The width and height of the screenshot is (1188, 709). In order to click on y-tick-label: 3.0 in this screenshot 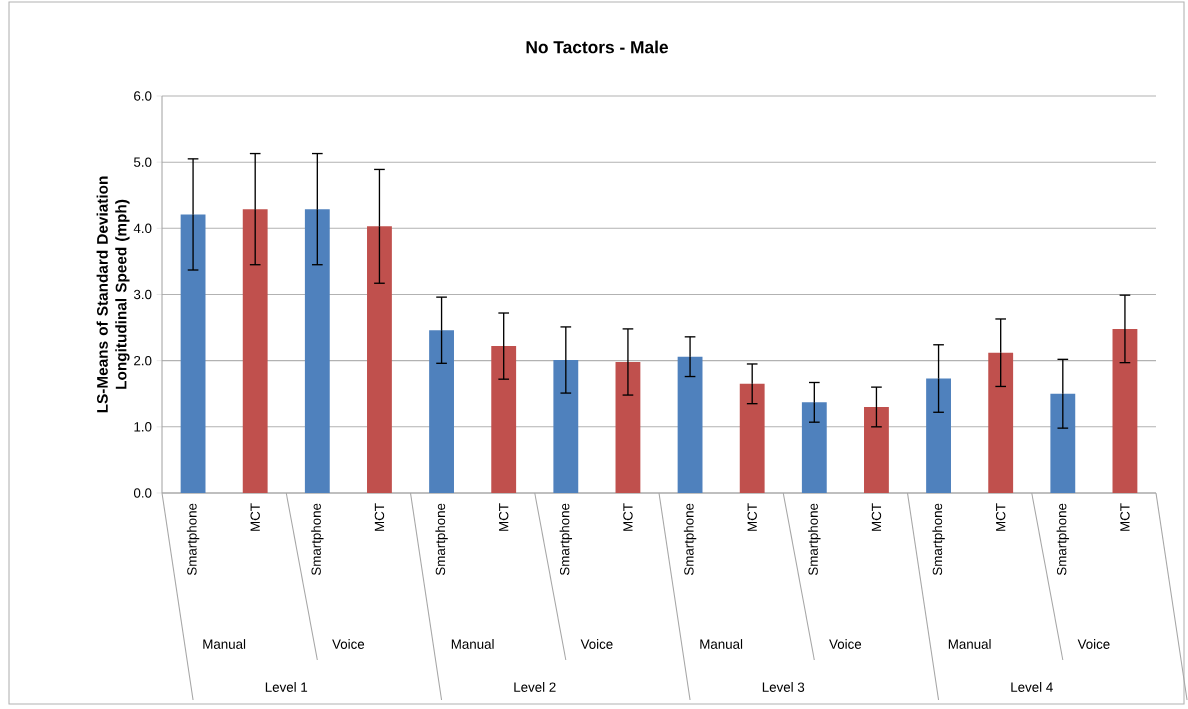, I will do `click(142, 294)`.